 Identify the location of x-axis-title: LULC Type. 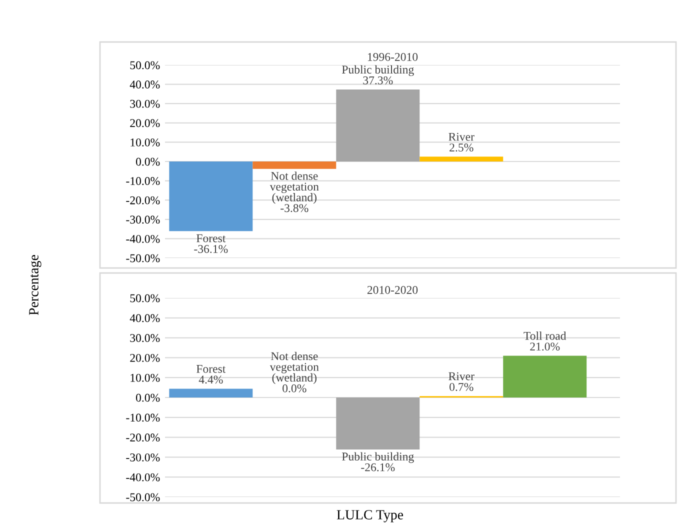
(370, 516).